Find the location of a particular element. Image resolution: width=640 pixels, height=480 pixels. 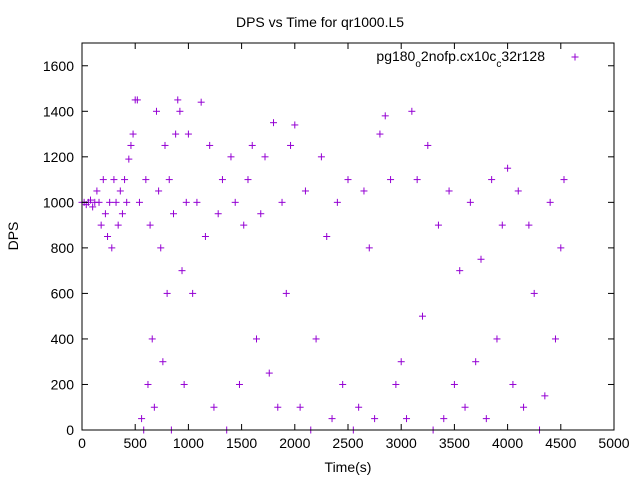

chart-title: DPS vs Time for qr1000.L5 is located at coordinates (320, 22).